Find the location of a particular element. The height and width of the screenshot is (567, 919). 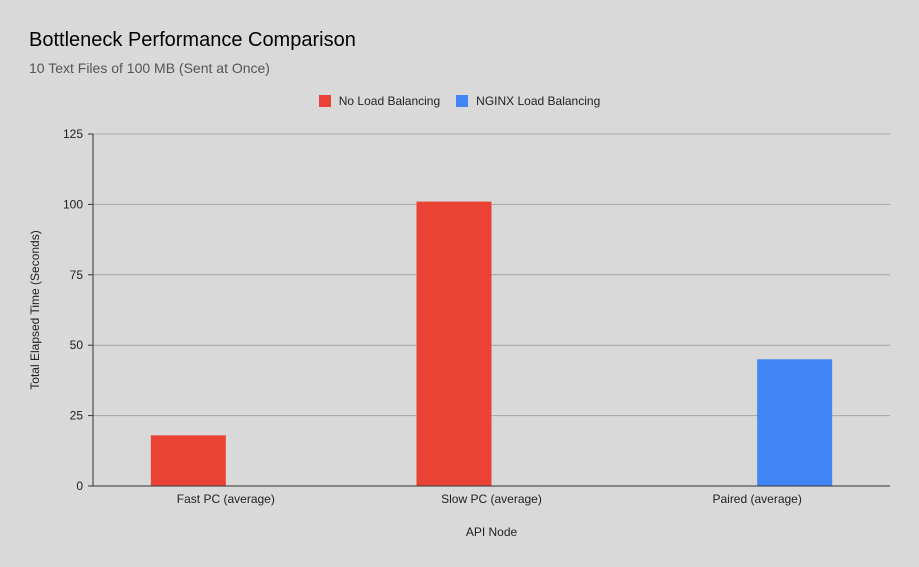

chart-subtitle: 10 Text Files of 100 MB (Sent at Once) is located at coordinates (149, 68).